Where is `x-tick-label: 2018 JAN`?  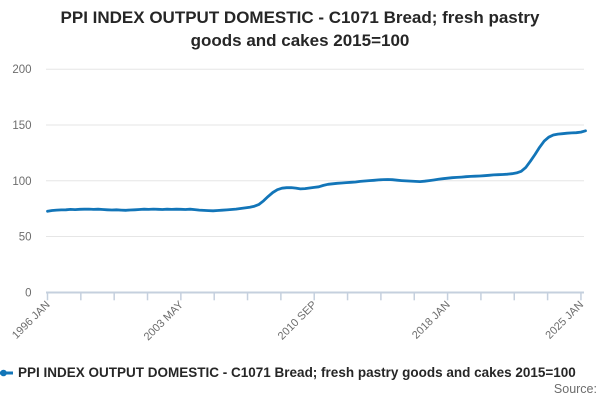 x-tick-label: 2018 JAN is located at coordinates (431, 320).